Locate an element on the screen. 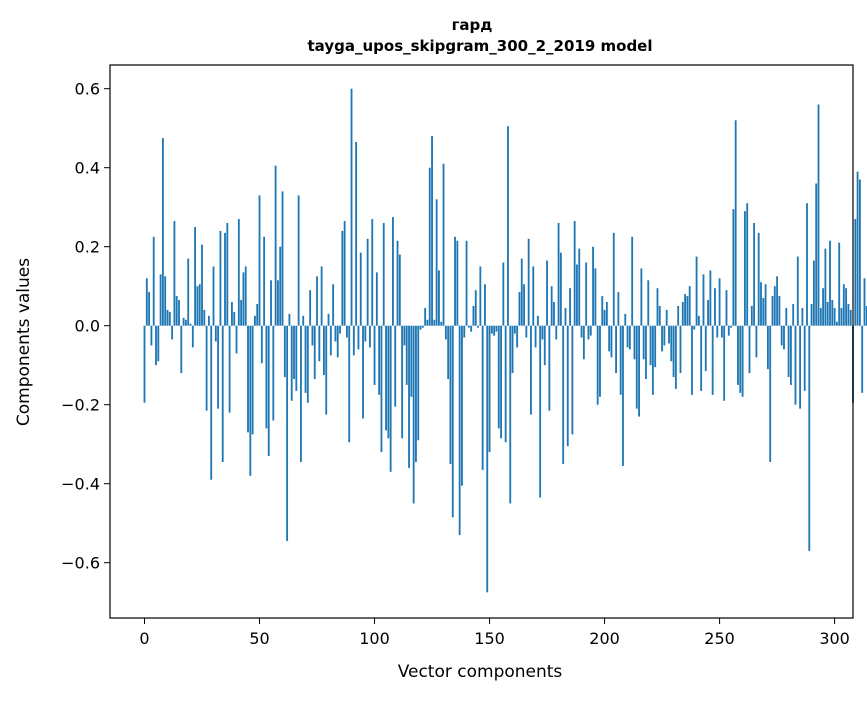 The image size is (867, 701). y-tick-label: −0.4 is located at coordinates (80, 484).